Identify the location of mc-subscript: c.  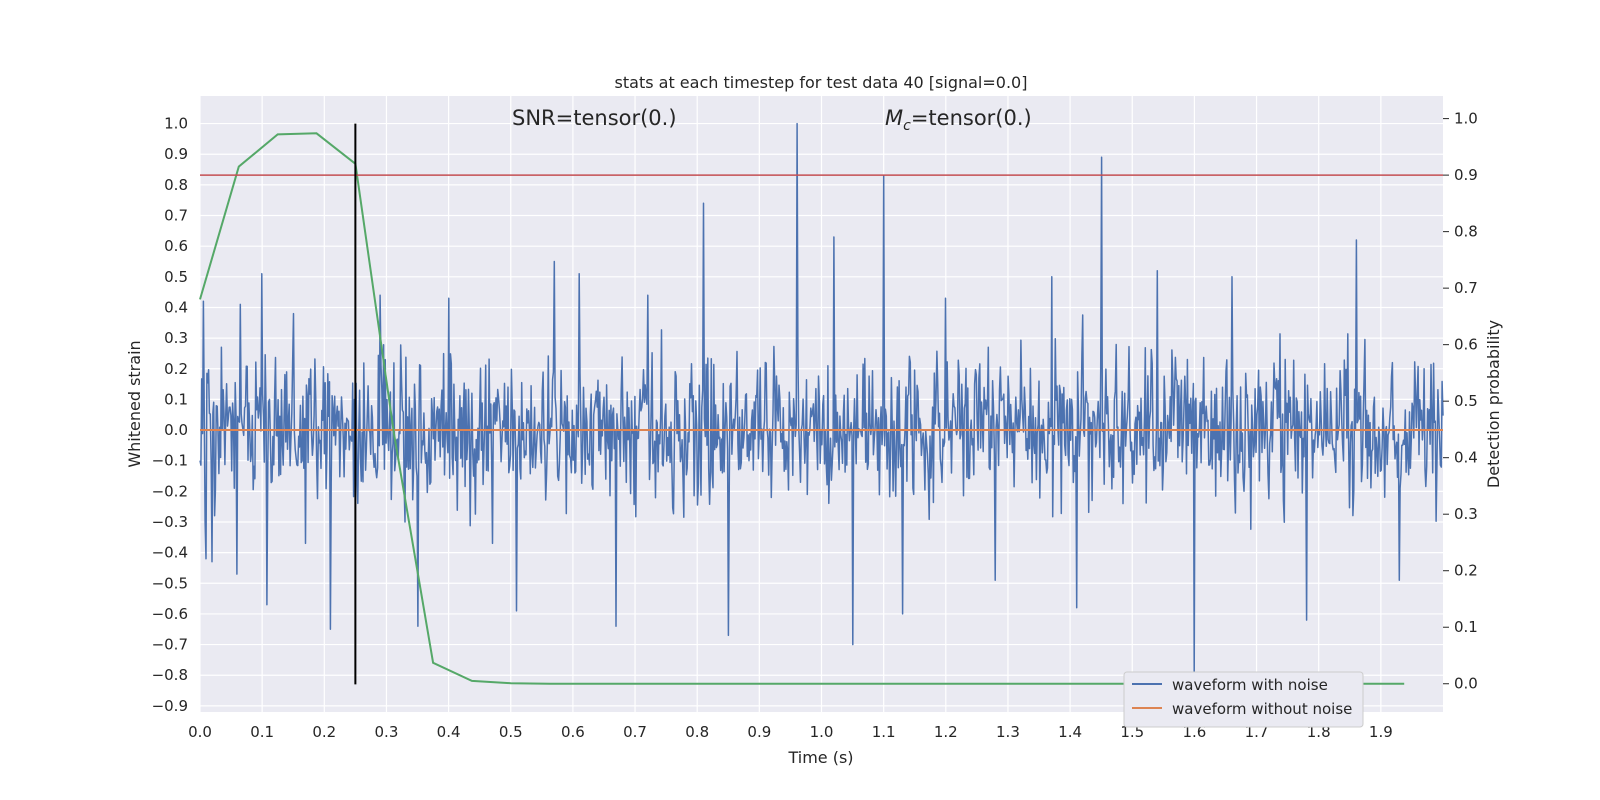
(907, 126).